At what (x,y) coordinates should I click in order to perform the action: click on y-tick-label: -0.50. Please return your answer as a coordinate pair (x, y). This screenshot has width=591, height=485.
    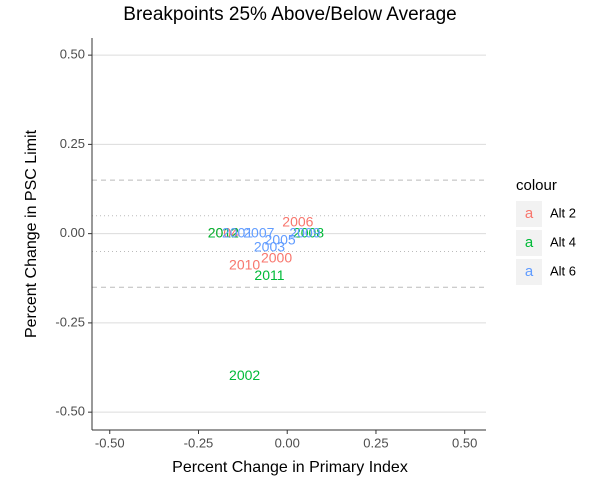
    Looking at the image, I should click on (70, 411).